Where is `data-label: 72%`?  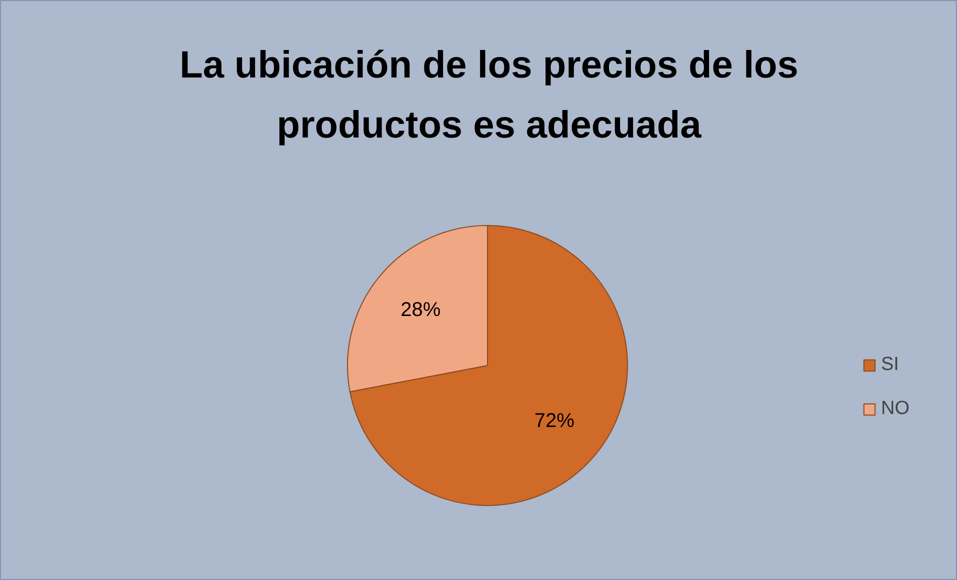 data-label: 72% is located at coordinates (554, 421).